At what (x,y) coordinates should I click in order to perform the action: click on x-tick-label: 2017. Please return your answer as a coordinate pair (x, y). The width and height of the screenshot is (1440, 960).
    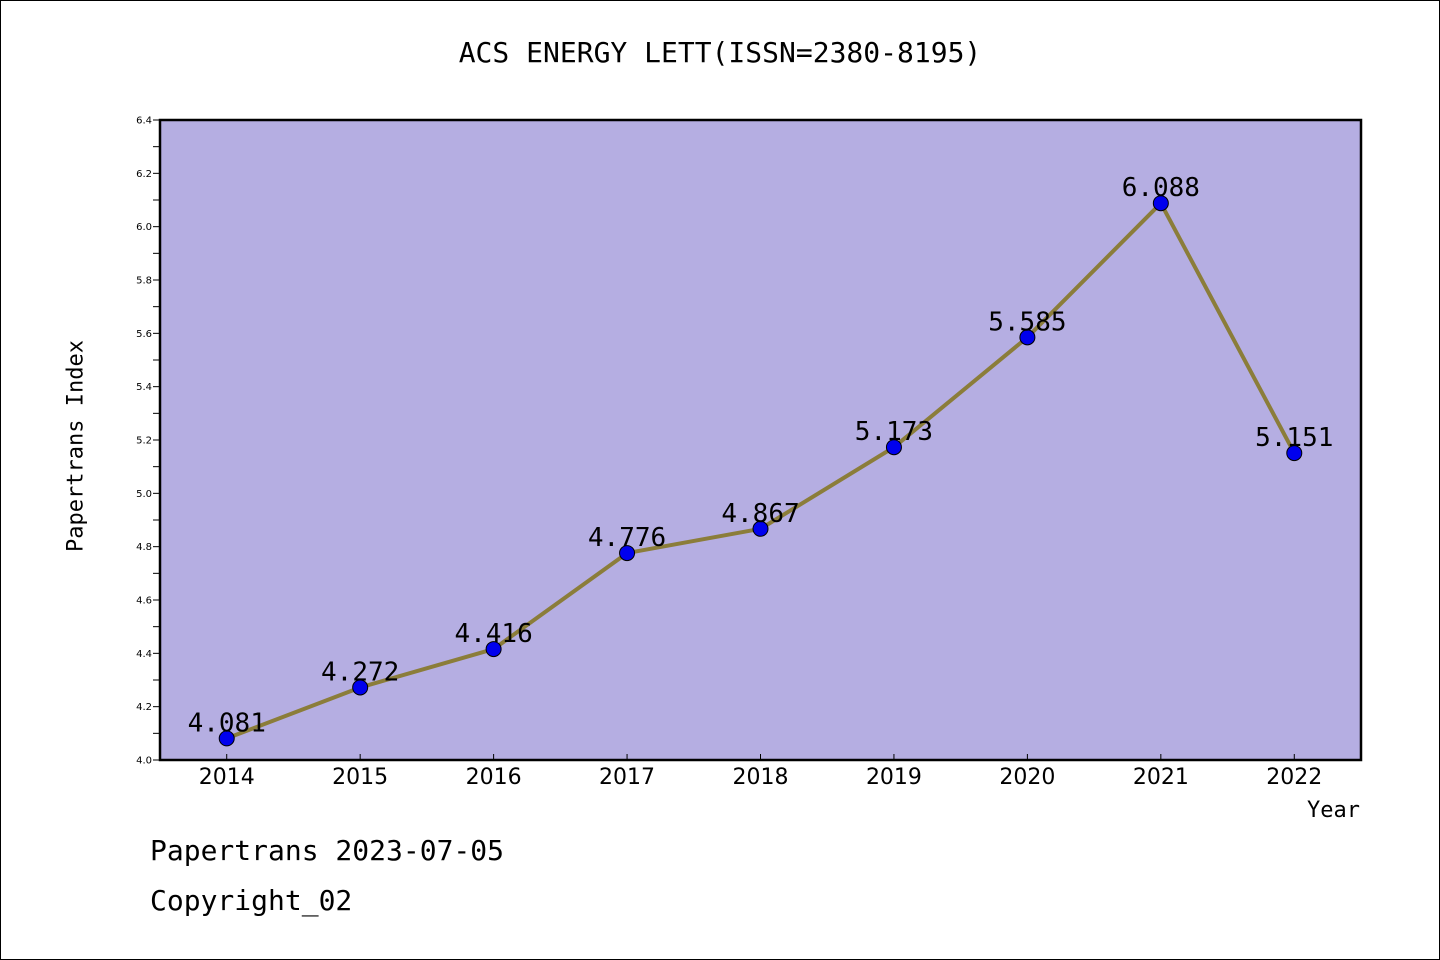
    Looking at the image, I should click on (627, 777).